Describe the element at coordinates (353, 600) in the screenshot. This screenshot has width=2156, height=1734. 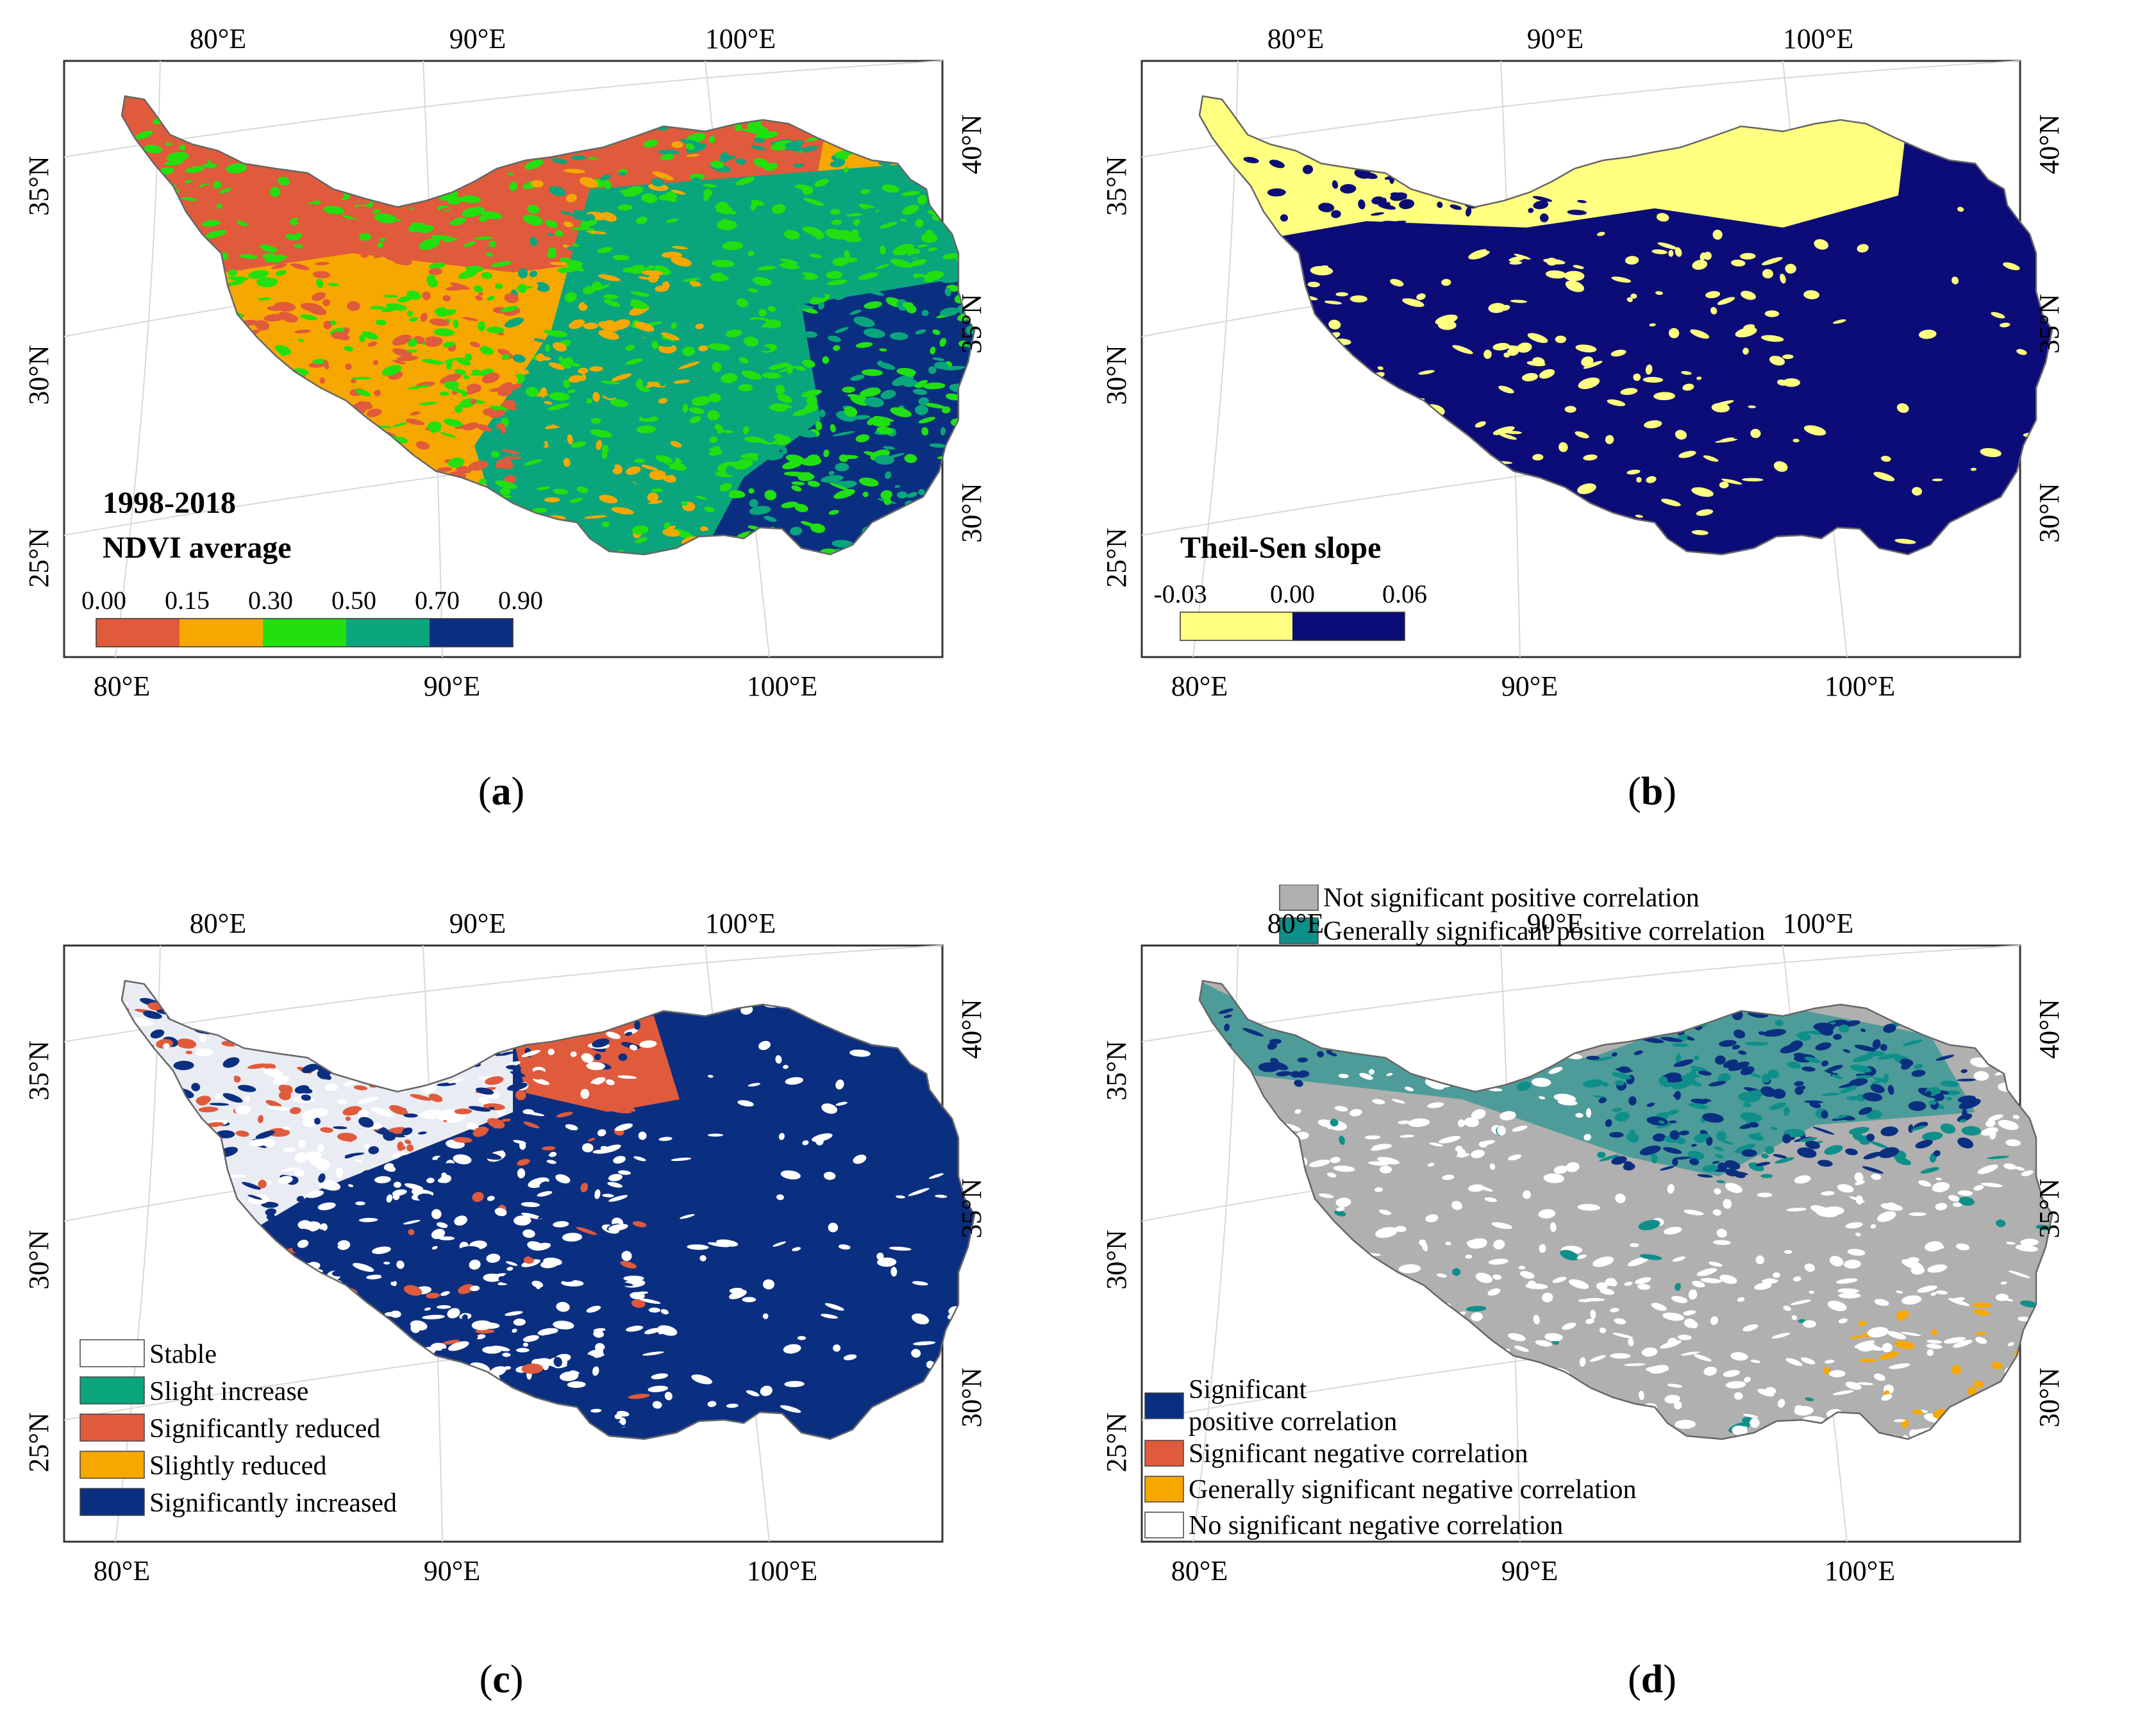
I see `colorbar-label: 0.50` at that location.